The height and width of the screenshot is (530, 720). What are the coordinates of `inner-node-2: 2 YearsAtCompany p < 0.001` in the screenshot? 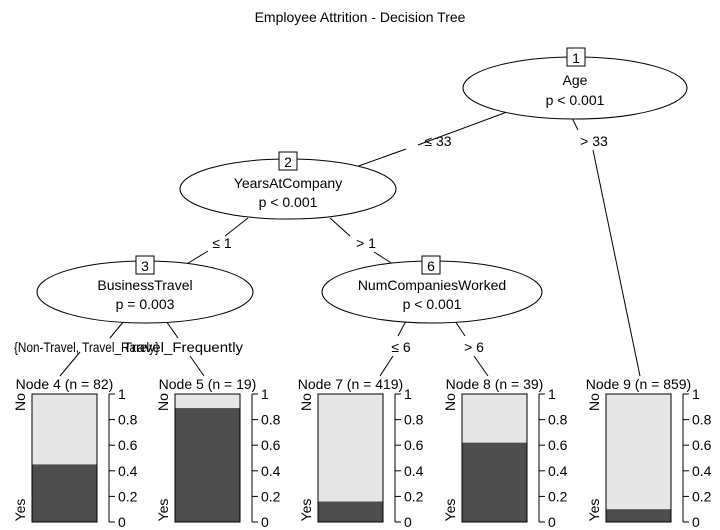 It's located at (288, 185).